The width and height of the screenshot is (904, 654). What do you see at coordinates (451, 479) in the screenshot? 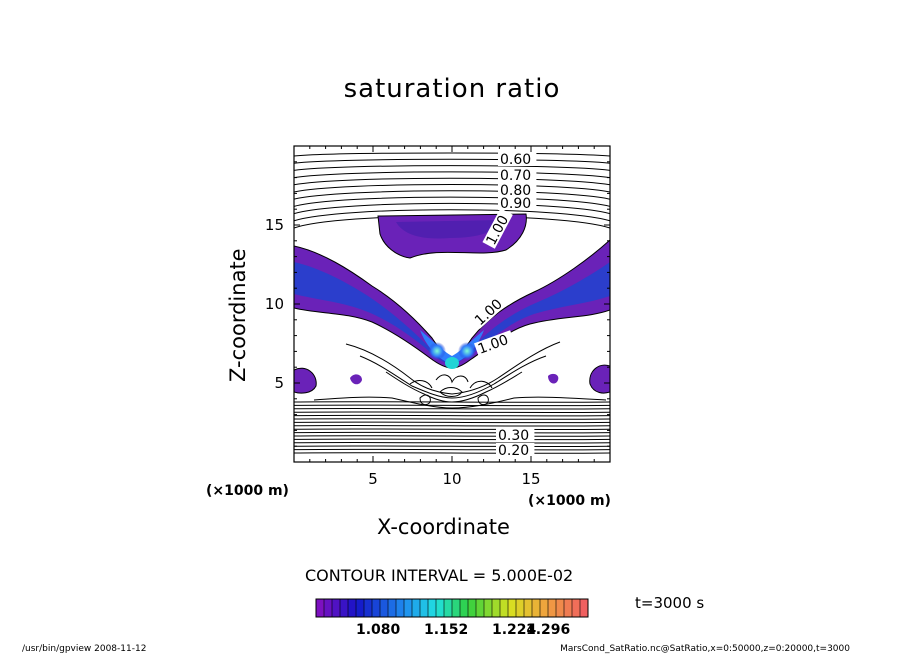
I see `x-tick-label: 10` at bounding box center [451, 479].